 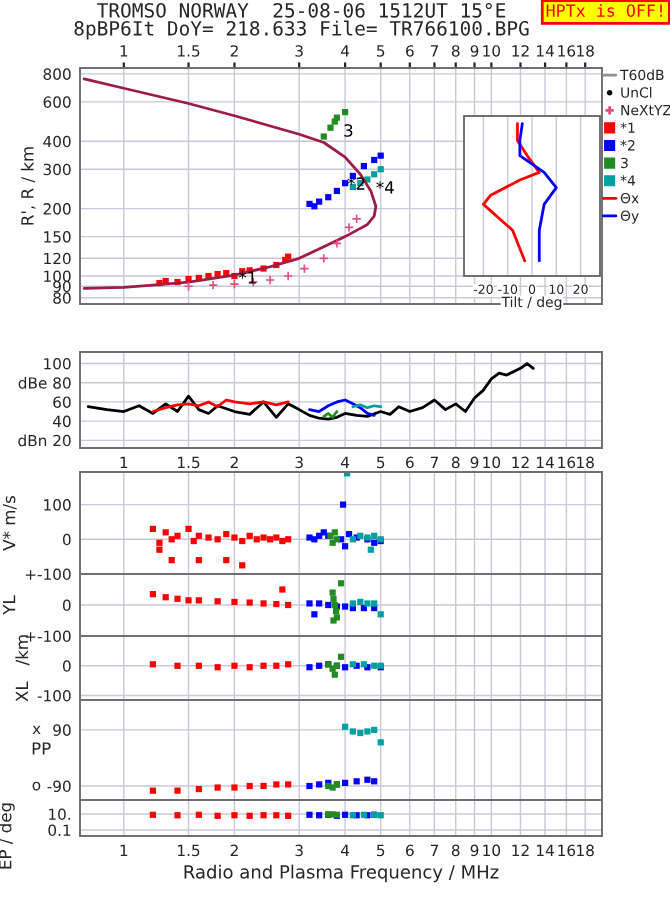 I want to click on annotation: 3, so click(x=348, y=130).